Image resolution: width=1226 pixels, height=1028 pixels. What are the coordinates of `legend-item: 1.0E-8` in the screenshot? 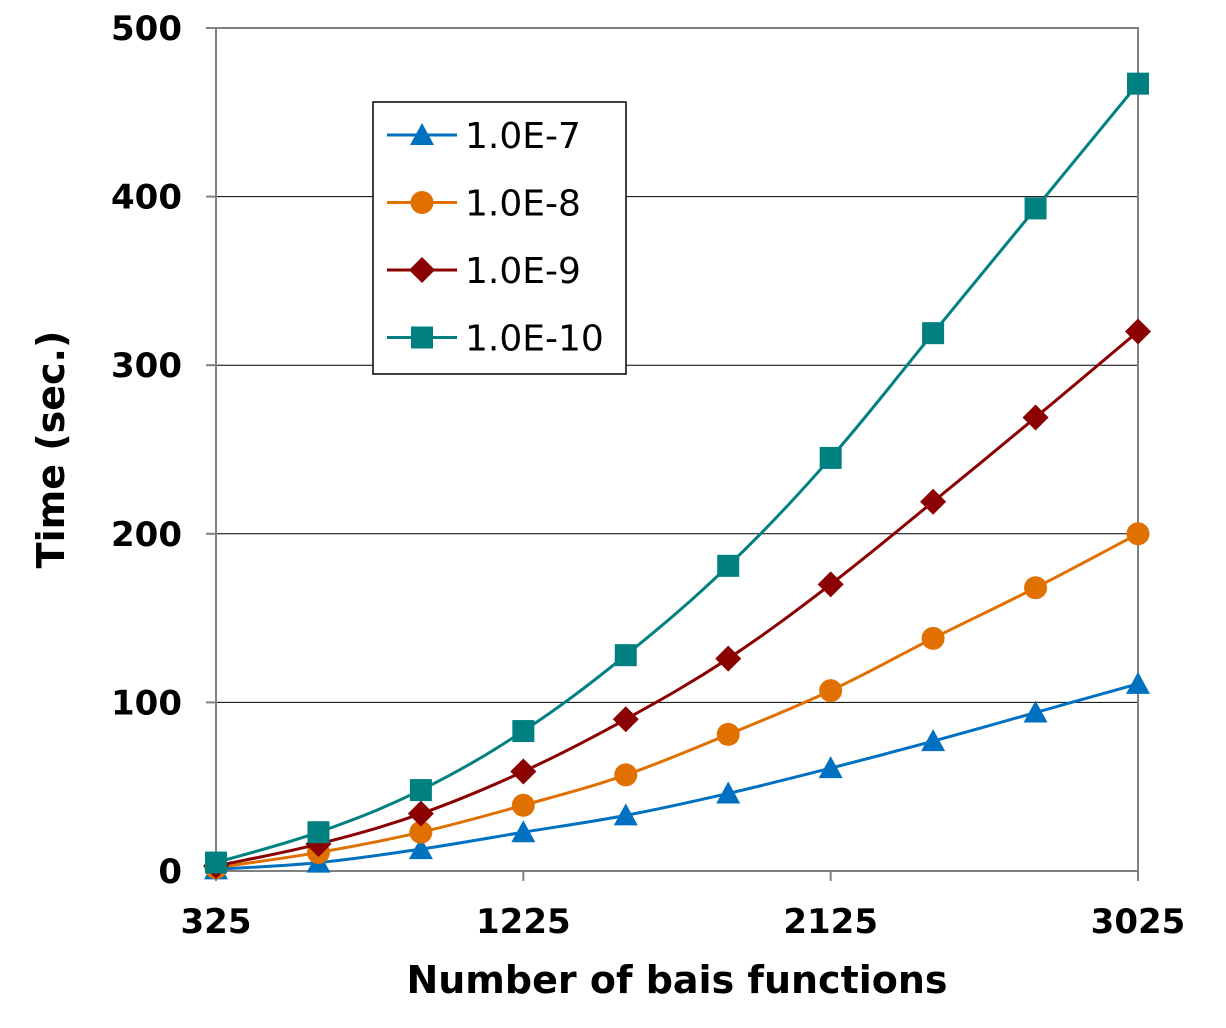 It's located at (484, 204).